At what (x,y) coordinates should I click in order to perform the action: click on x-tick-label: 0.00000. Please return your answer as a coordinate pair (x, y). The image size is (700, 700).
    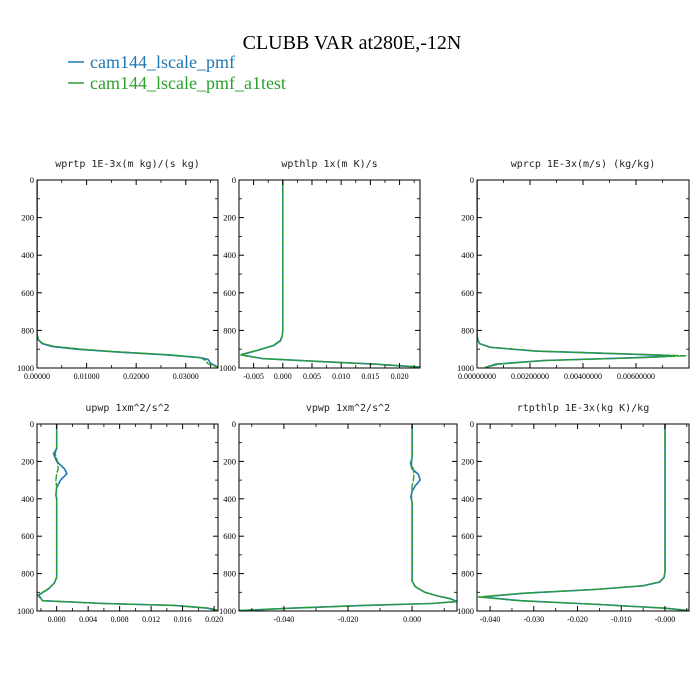
    Looking at the image, I should click on (37, 376).